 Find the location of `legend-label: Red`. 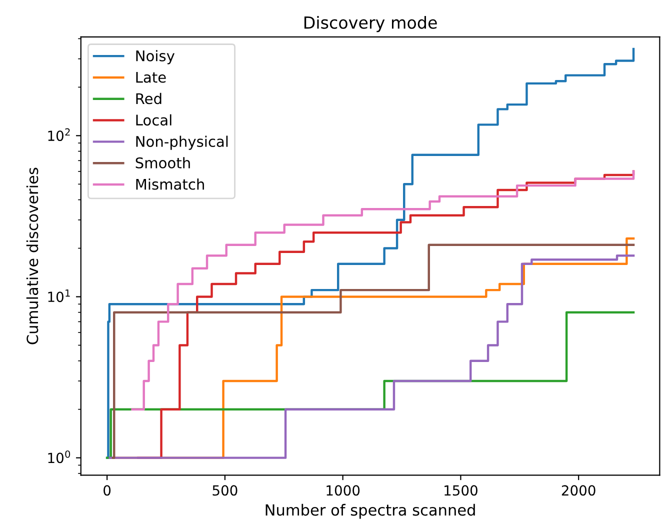

legend-label: Red is located at coordinates (149, 98).